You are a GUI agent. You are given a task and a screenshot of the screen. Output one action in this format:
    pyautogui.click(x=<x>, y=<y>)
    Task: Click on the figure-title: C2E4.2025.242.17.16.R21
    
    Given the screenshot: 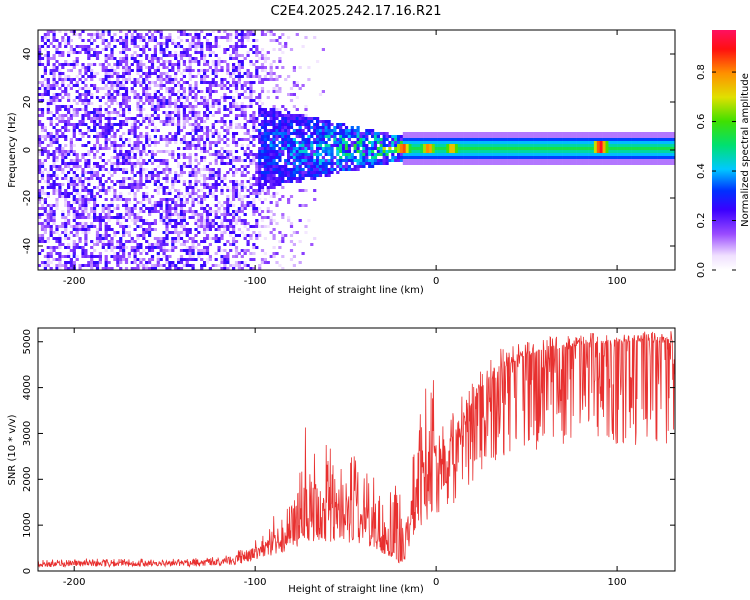 What is the action you would take?
    pyautogui.click(x=355, y=11)
    